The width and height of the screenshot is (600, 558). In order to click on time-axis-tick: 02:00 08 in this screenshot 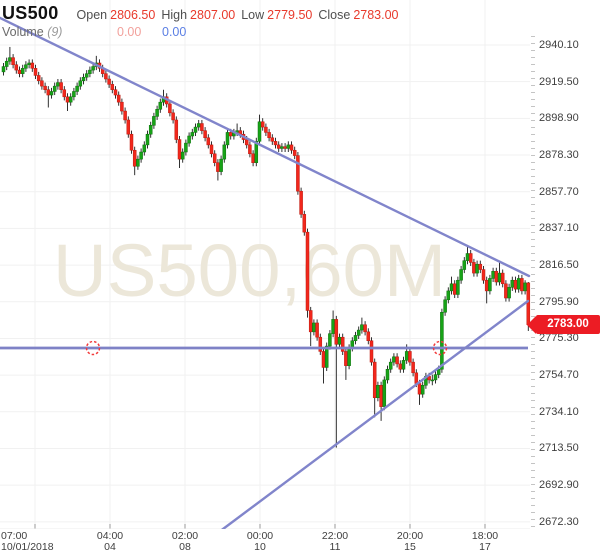, I will do `click(185, 542)`.